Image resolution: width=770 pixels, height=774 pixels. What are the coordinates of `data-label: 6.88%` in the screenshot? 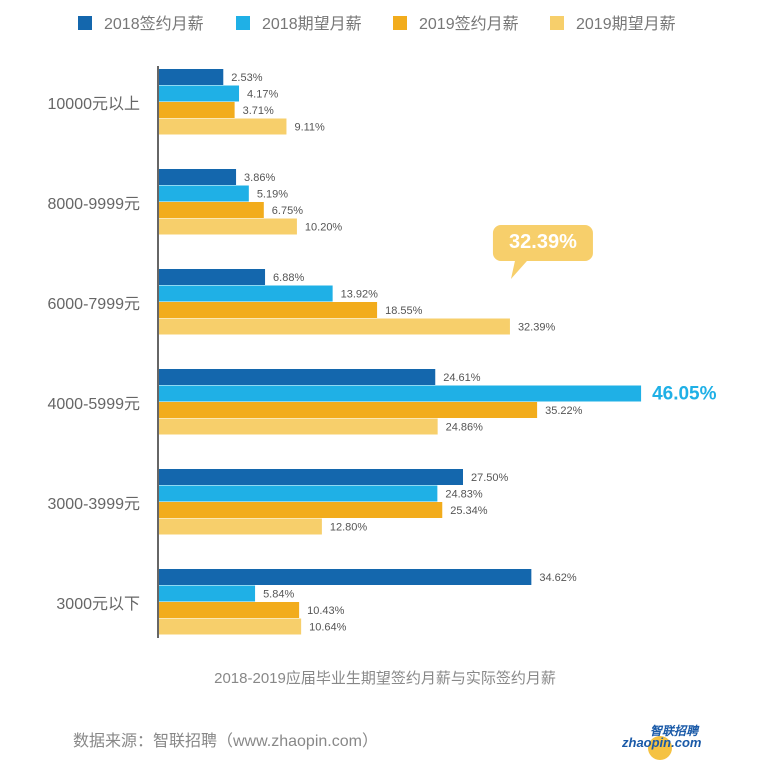 It's located at (288, 278).